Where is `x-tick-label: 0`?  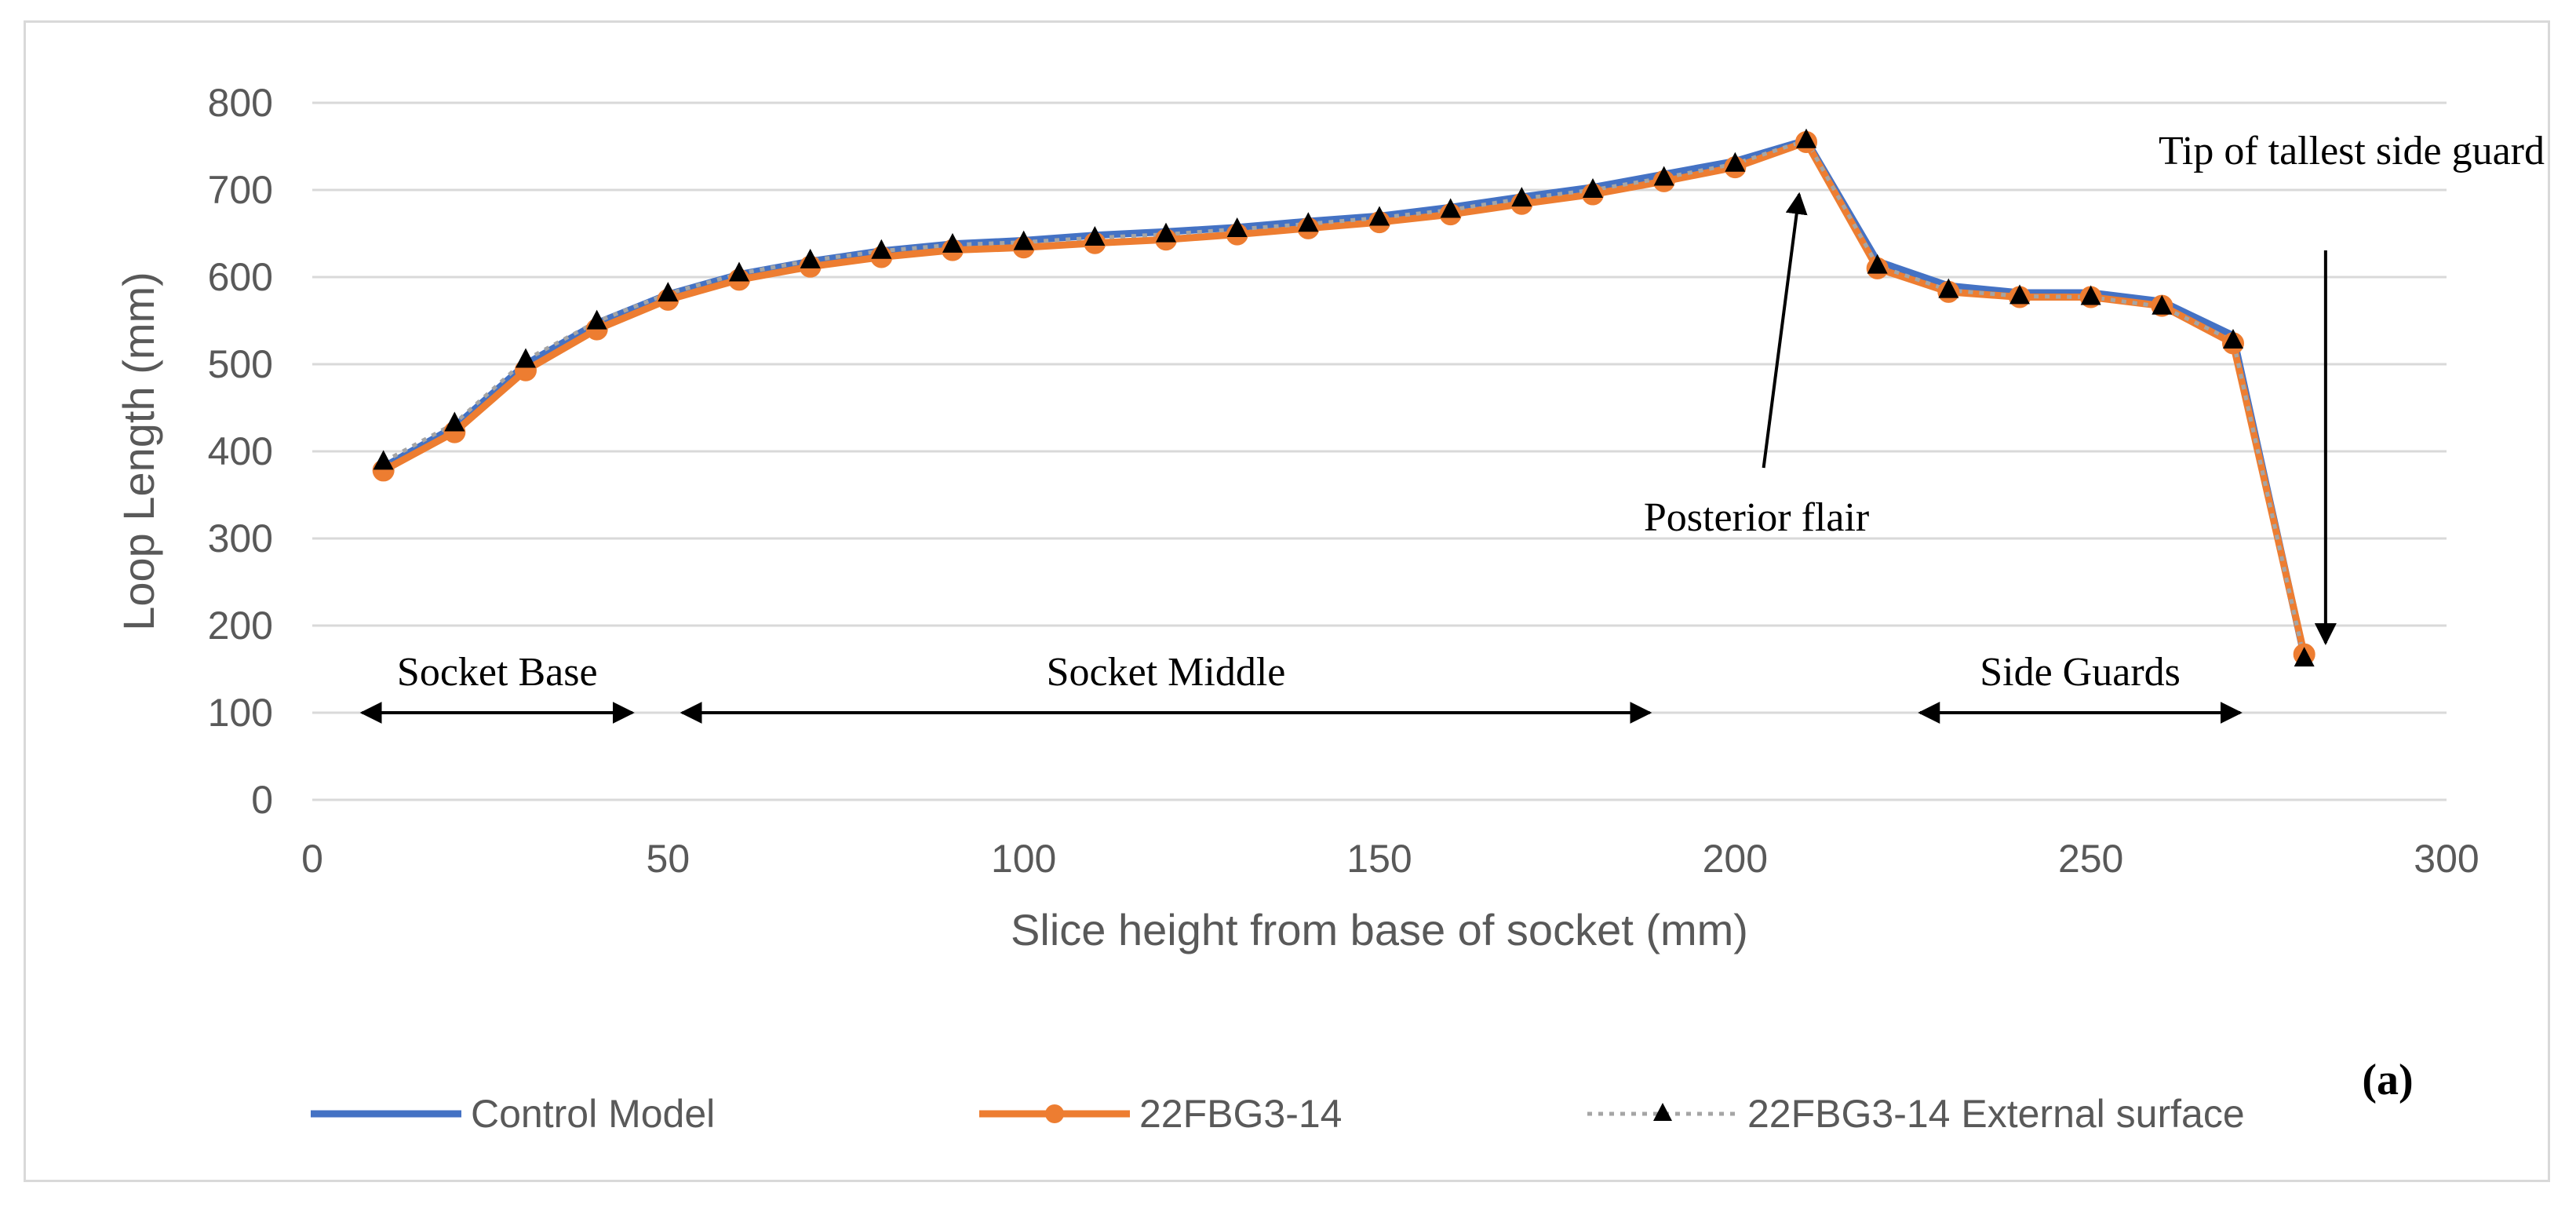
x-tick-label: 0 is located at coordinates (312, 859).